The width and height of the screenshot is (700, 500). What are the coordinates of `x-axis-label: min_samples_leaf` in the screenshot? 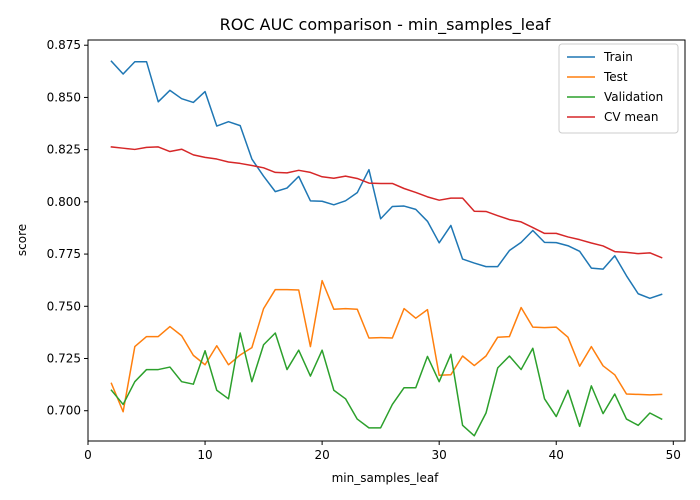 It's located at (386, 478).